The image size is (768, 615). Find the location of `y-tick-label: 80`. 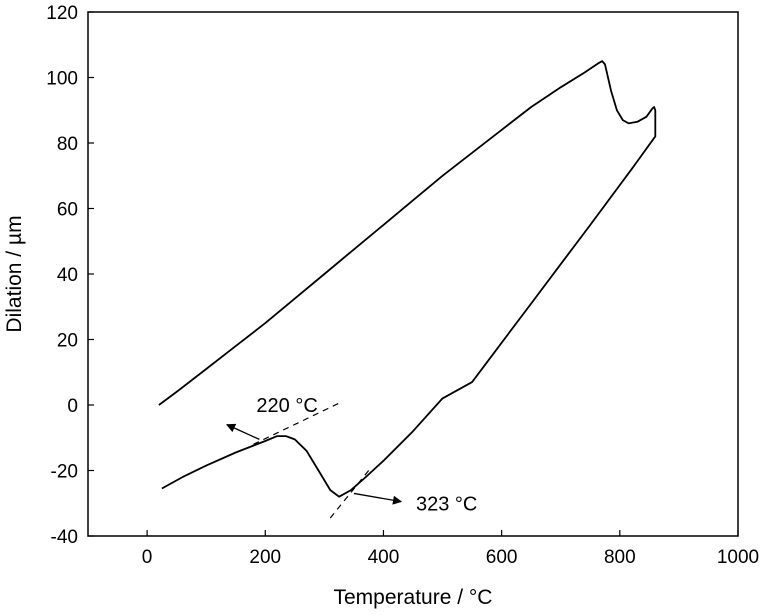

y-tick-label: 80 is located at coordinates (67, 144).